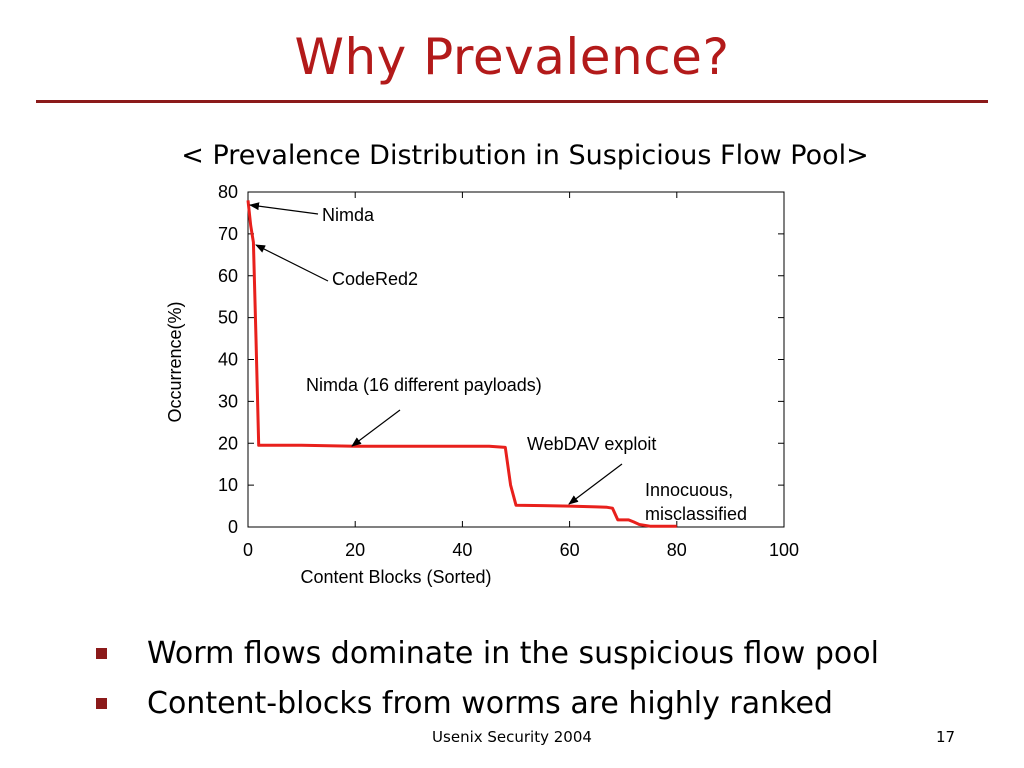 The image size is (1024, 768). What do you see at coordinates (284, 208) in the screenshot?
I see `nimda-arrow` at bounding box center [284, 208].